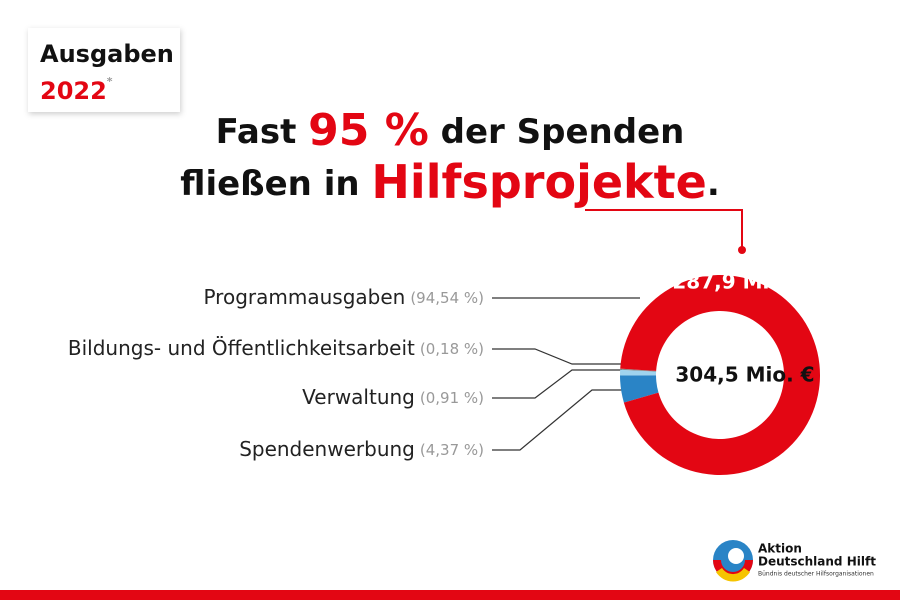 The width and height of the screenshot is (900, 600). Describe the element at coordinates (104, 70) in the screenshot. I see `header-box` at that location.